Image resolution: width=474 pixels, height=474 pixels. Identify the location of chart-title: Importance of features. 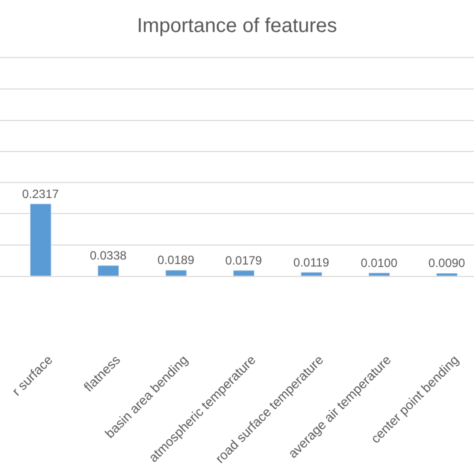
(237, 26).